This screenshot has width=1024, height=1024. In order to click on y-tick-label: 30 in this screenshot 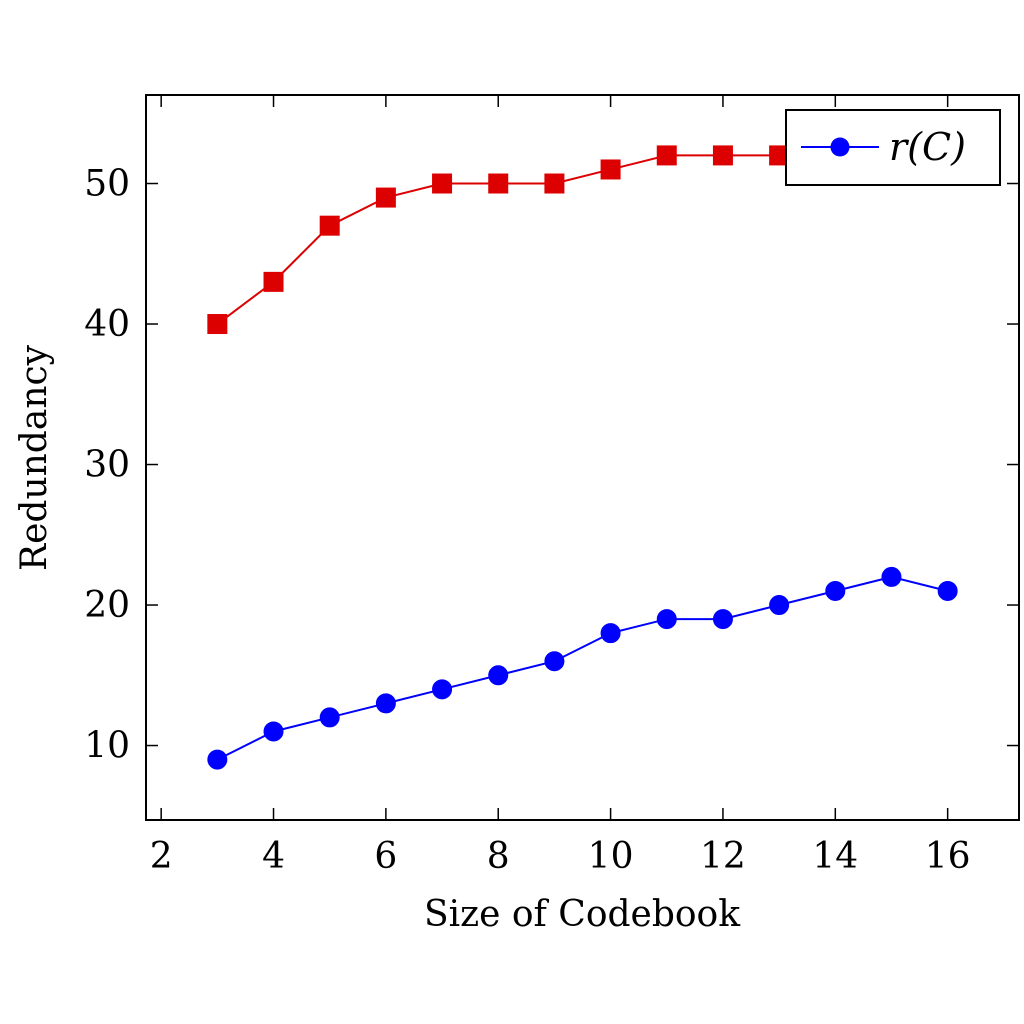, I will do `click(107, 465)`.